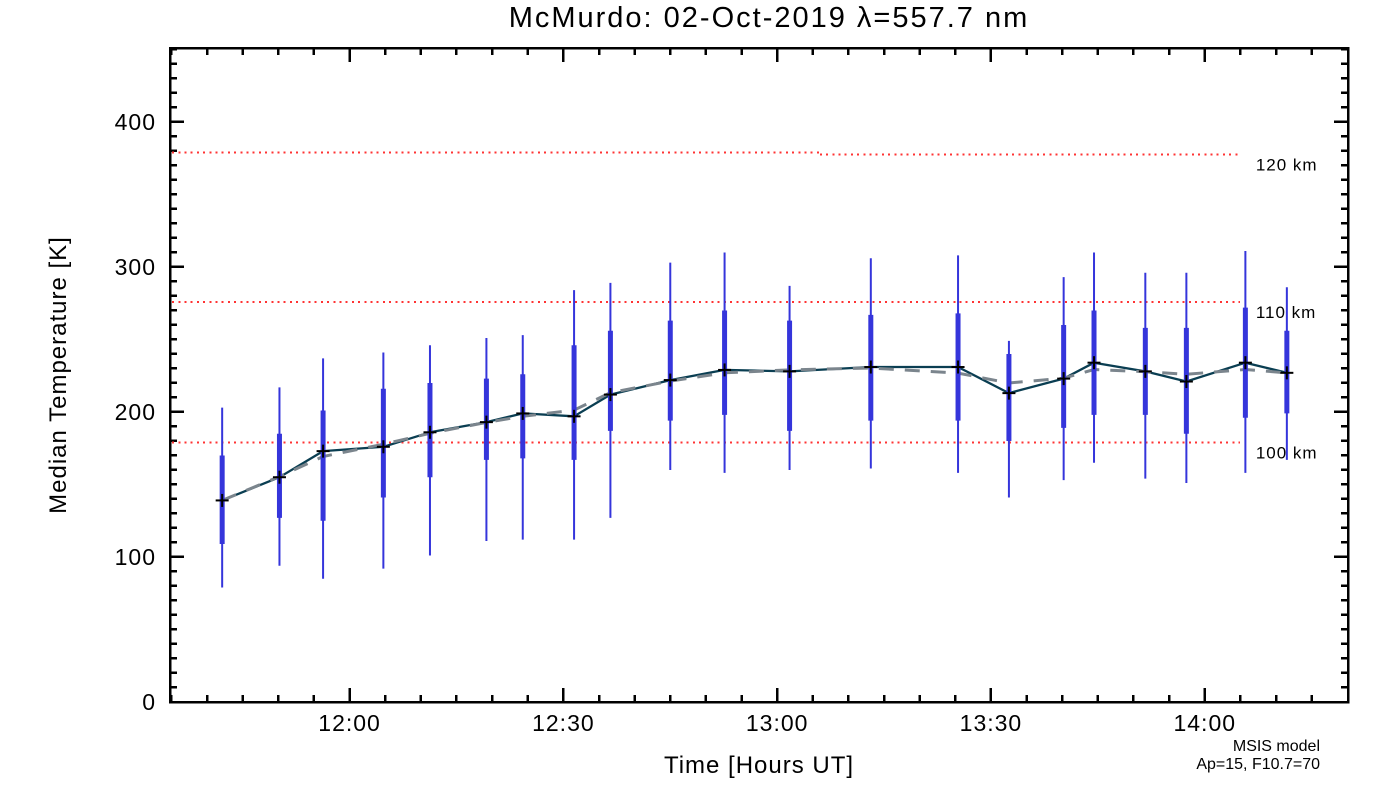 Image resolution: width=1400 pixels, height=800 pixels. What do you see at coordinates (1276, 746) in the screenshot?
I see `msis-note-line1: MSIS model` at bounding box center [1276, 746].